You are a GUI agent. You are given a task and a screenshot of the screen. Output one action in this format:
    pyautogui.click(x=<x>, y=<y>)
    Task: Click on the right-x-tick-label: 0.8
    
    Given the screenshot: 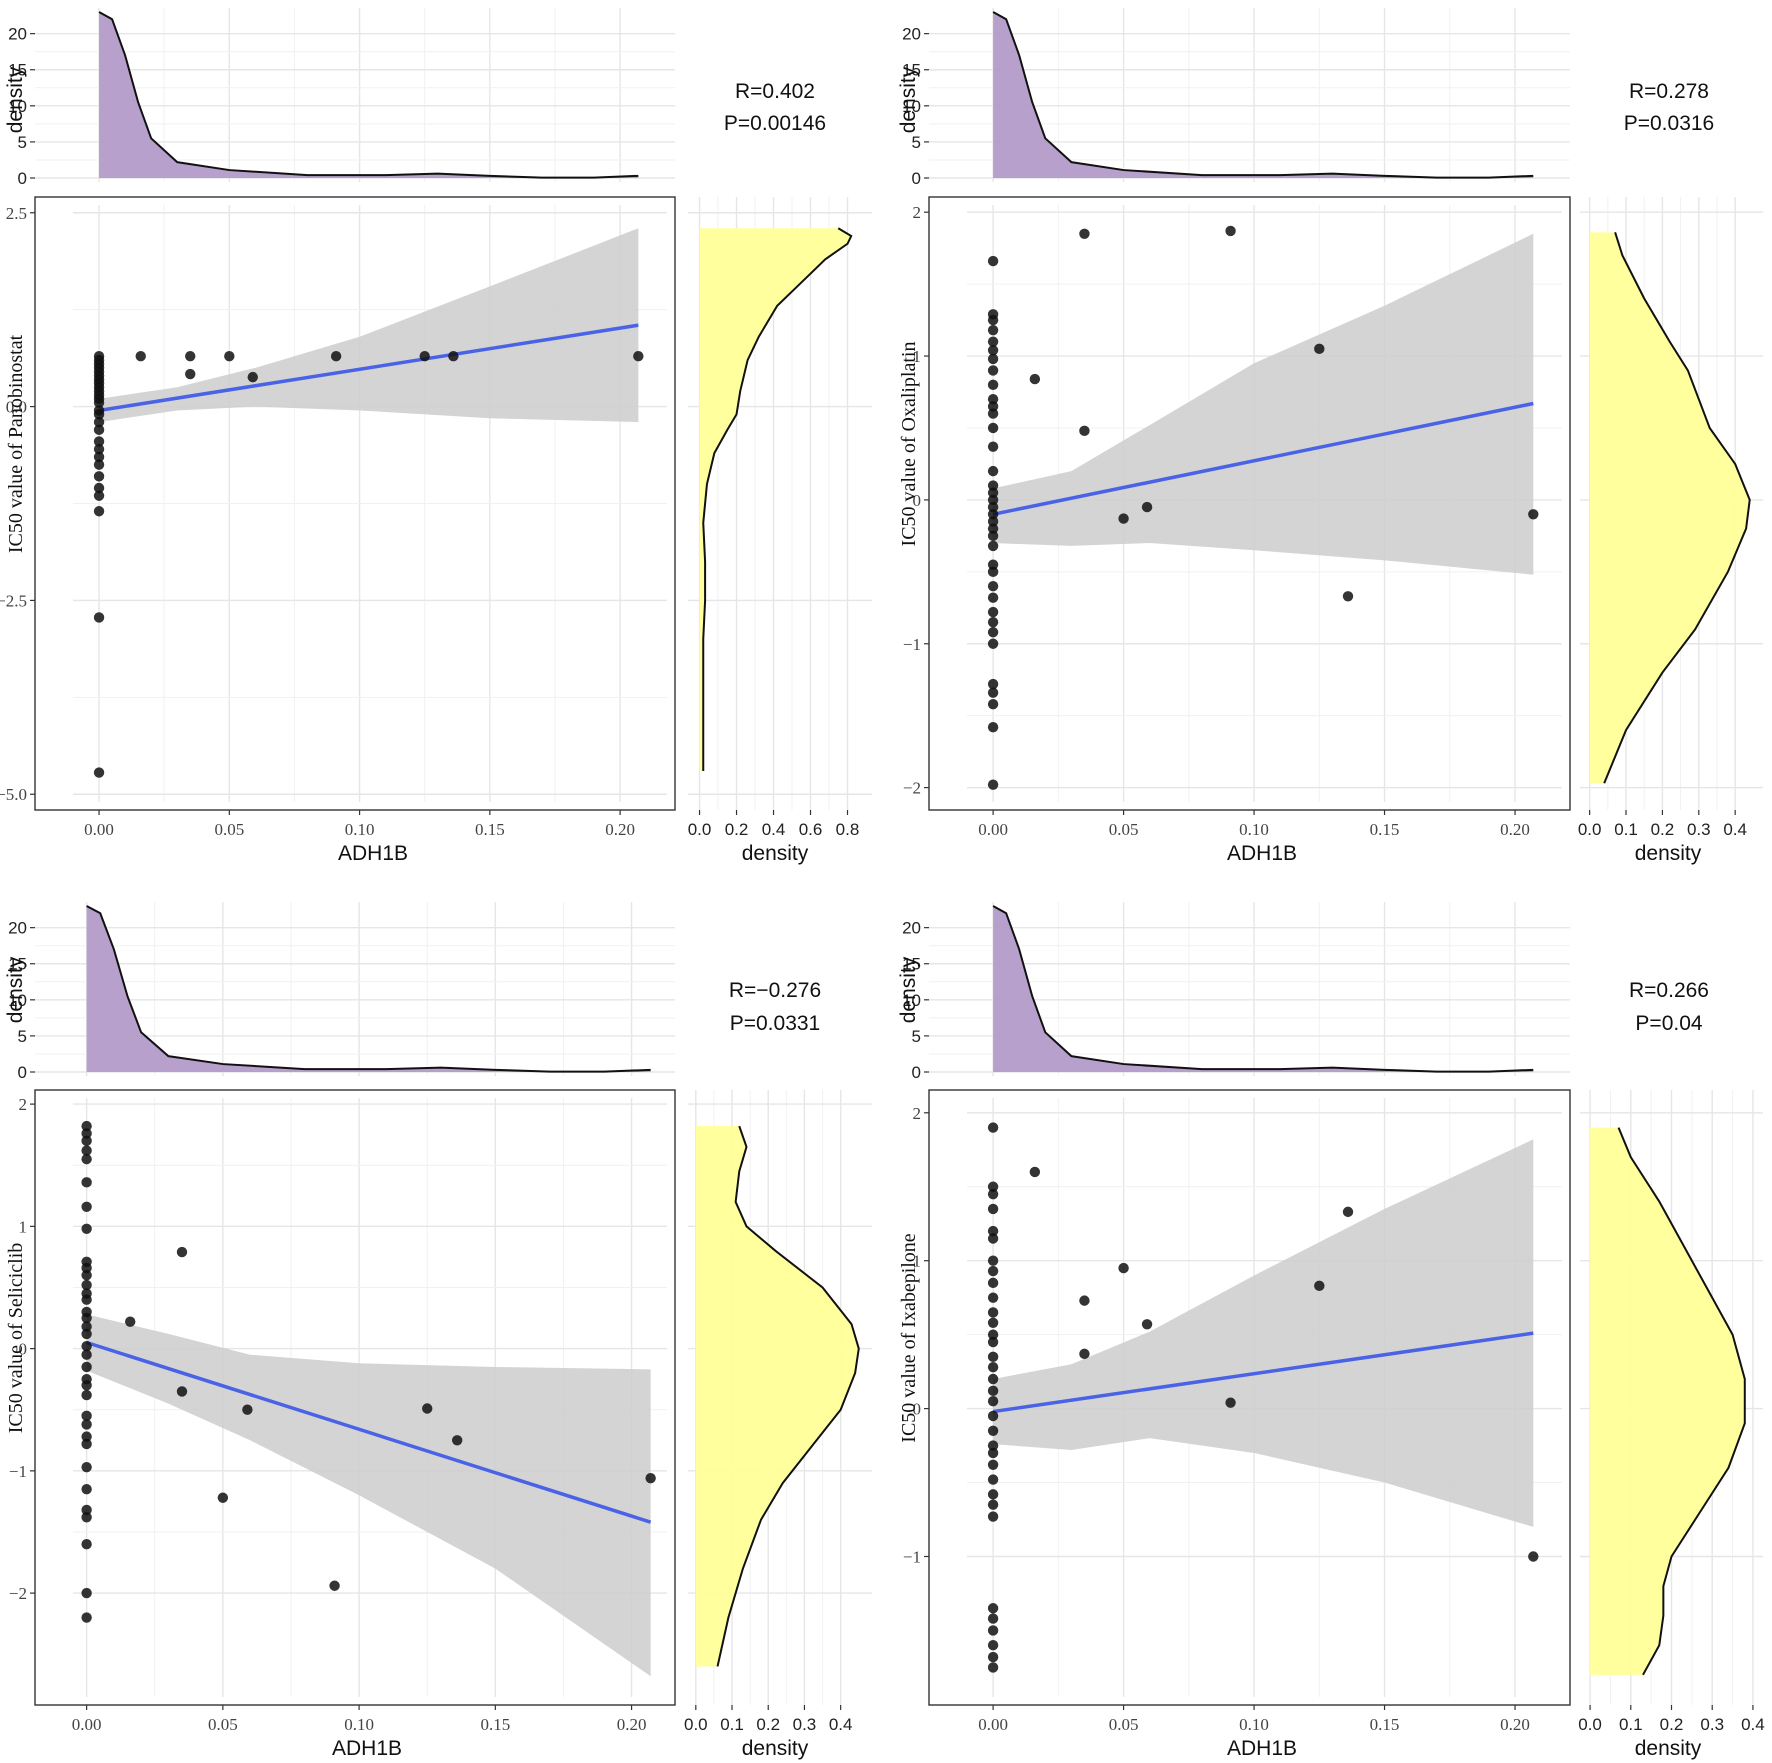 What is the action you would take?
    pyautogui.click(x=848, y=829)
    